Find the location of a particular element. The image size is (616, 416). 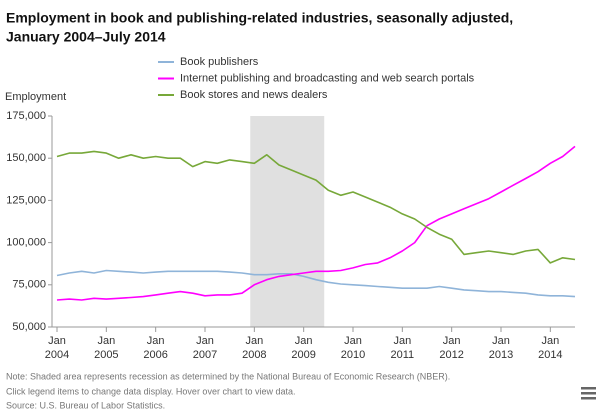

legend-label: Book publishers is located at coordinates (219, 62).